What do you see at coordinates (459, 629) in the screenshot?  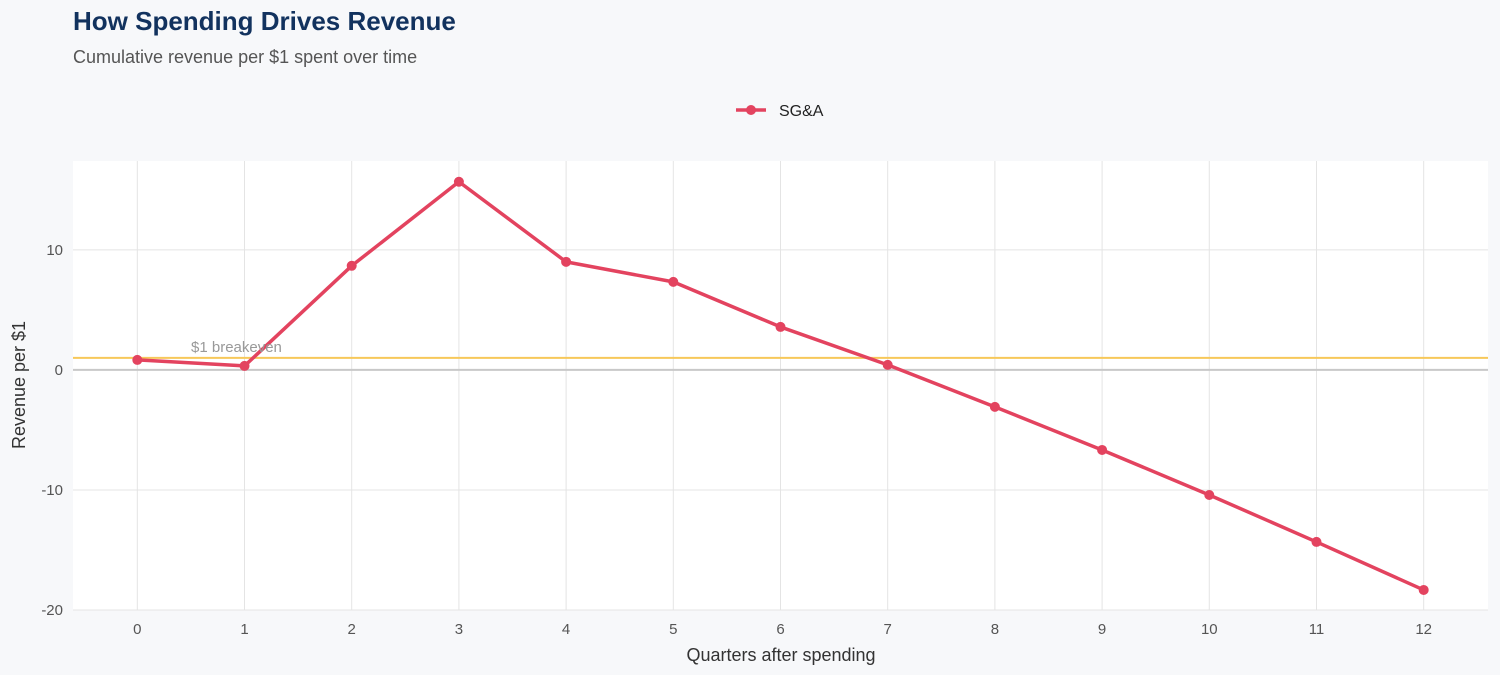 I see `x-tick-label: 3` at bounding box center [459, 629].